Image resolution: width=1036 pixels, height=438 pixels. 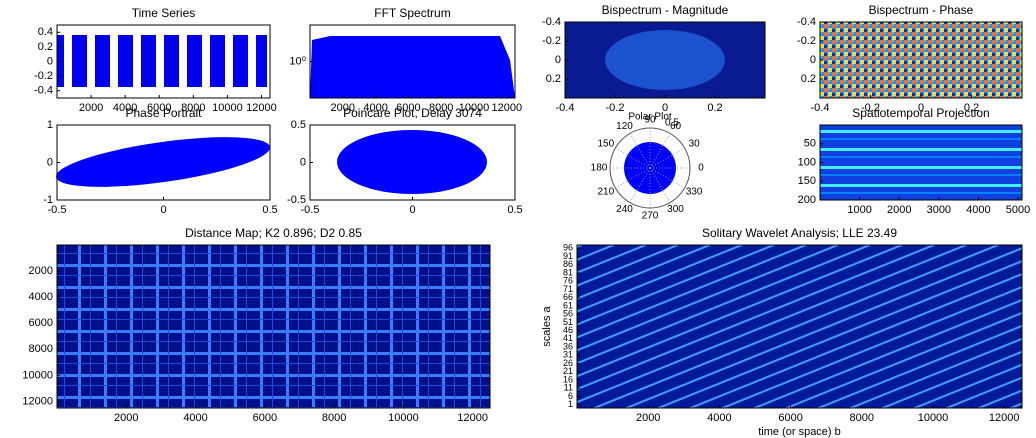 What do you see at coordinates (568, 297) in the screenshot?
I see `y-tick-label: 66` at bounding box center [568, 297].